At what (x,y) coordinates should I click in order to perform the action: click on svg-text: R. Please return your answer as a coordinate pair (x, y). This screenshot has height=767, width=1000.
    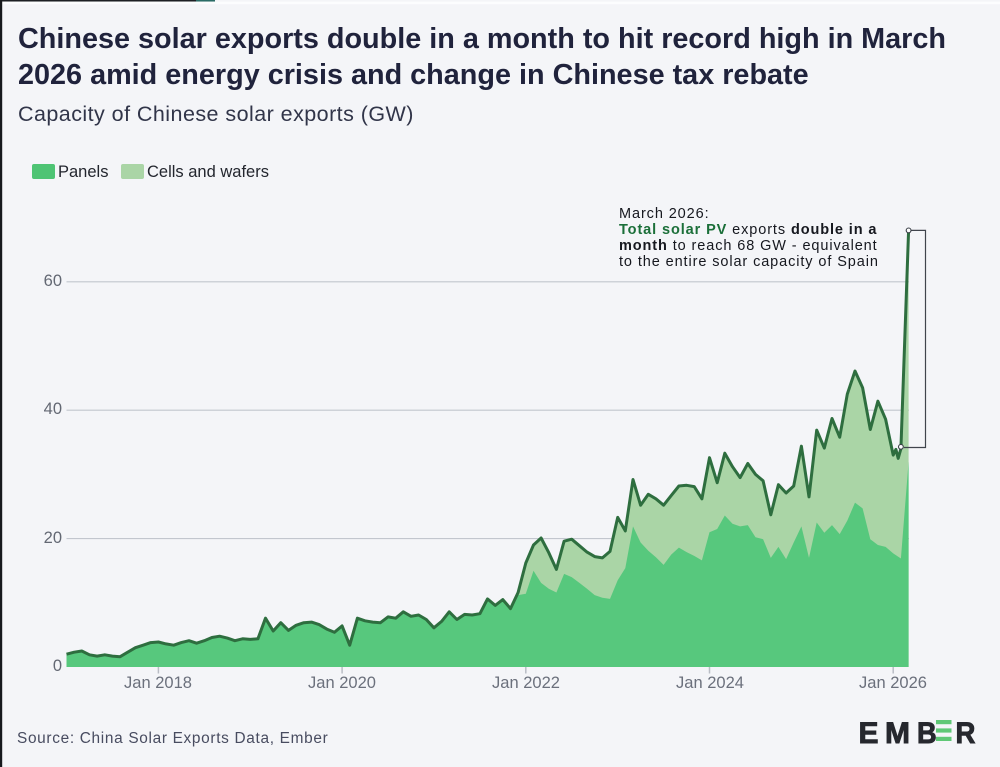
    Looking at the image, I should click on (966, 733).